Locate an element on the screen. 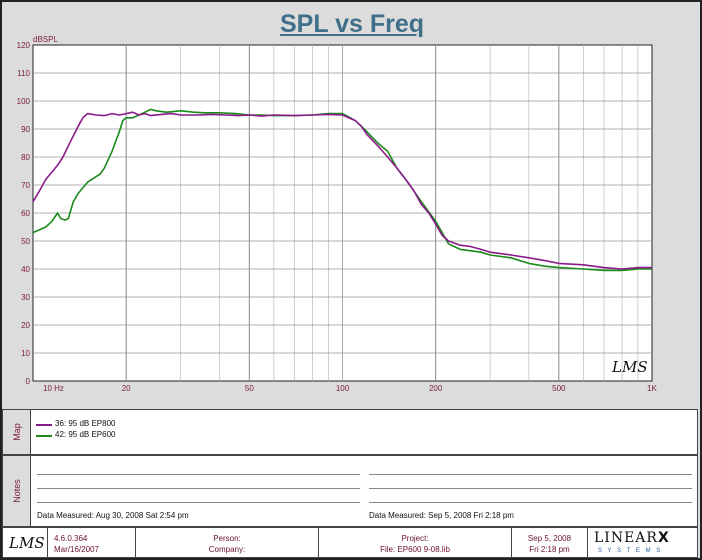  footer-date: Sep 5, 2008 is located at coordinates (549, 538).